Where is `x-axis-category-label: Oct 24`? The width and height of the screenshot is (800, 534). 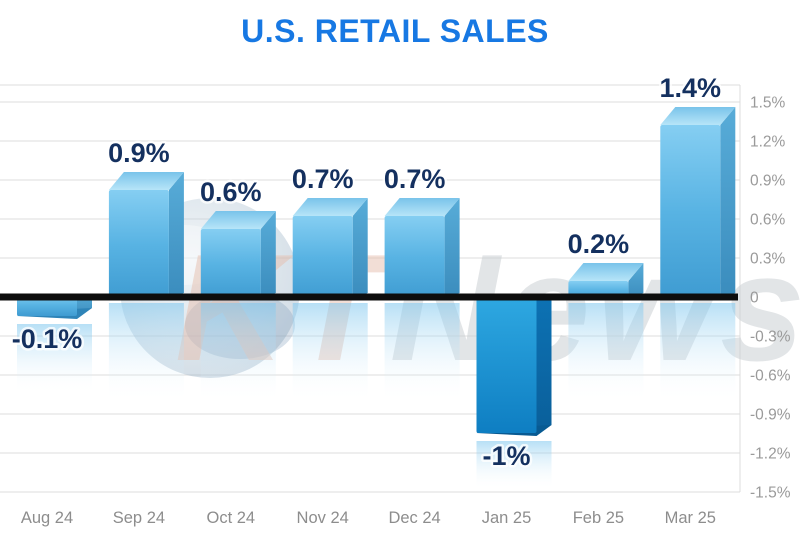
x-axis-category-label: Oct 24 is located at coordinates (230, 518).